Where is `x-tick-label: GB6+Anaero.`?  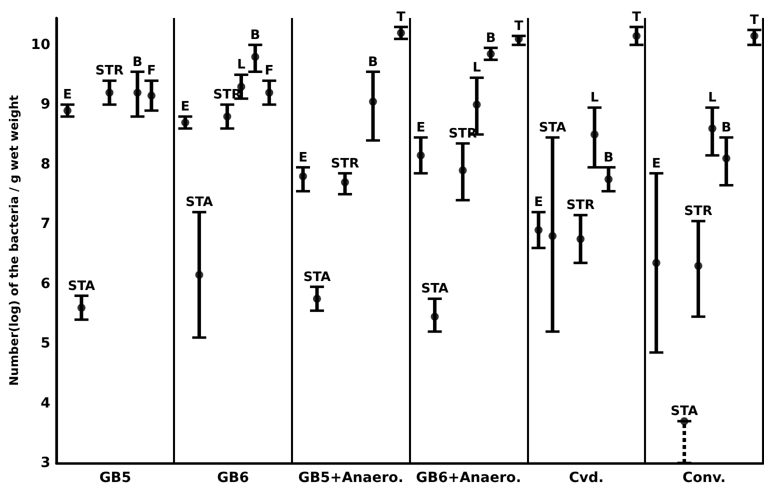
x-tick-label: GB6+Anaero. is located at coordinates (469, 478).